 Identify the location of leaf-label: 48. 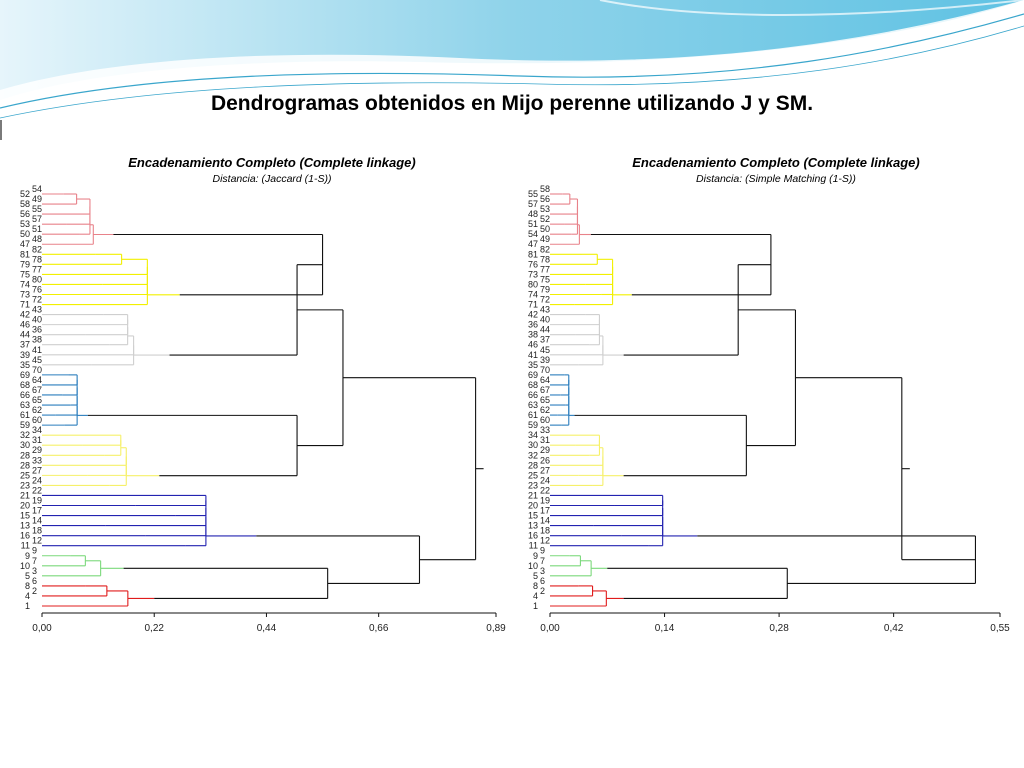
(37, 239).